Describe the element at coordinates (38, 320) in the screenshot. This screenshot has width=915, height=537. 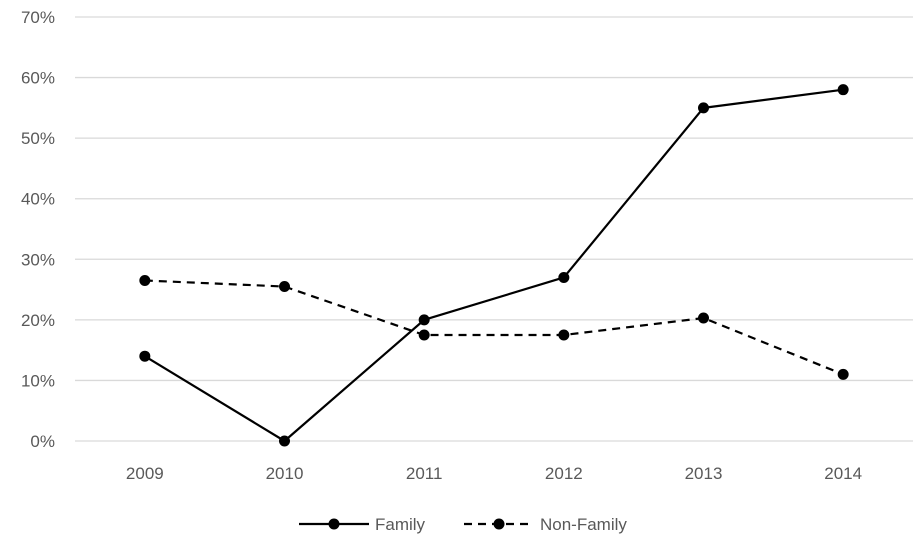
I see `y-tick-label: 20%` at that location.